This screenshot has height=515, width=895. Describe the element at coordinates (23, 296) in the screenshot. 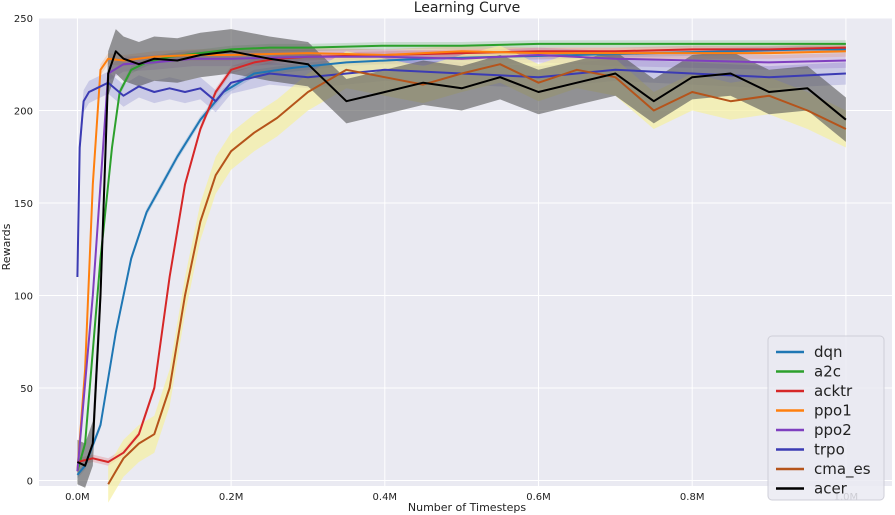

I see `y-tick-label: 100` at that location.